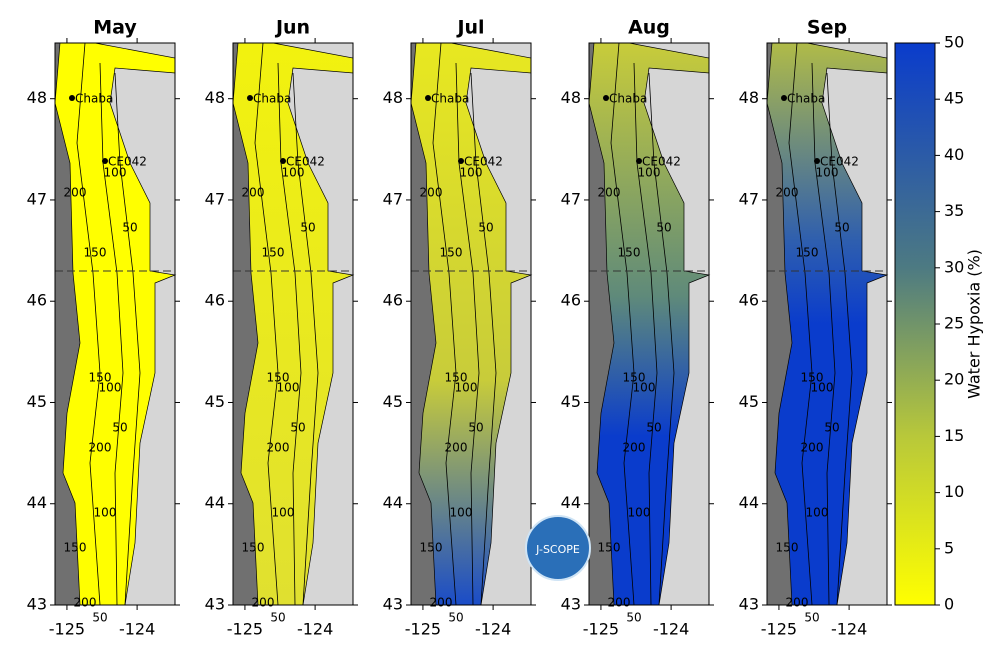 The image size is (1000, 659). I want to click on panel-title: Jul, so click(469, 28).